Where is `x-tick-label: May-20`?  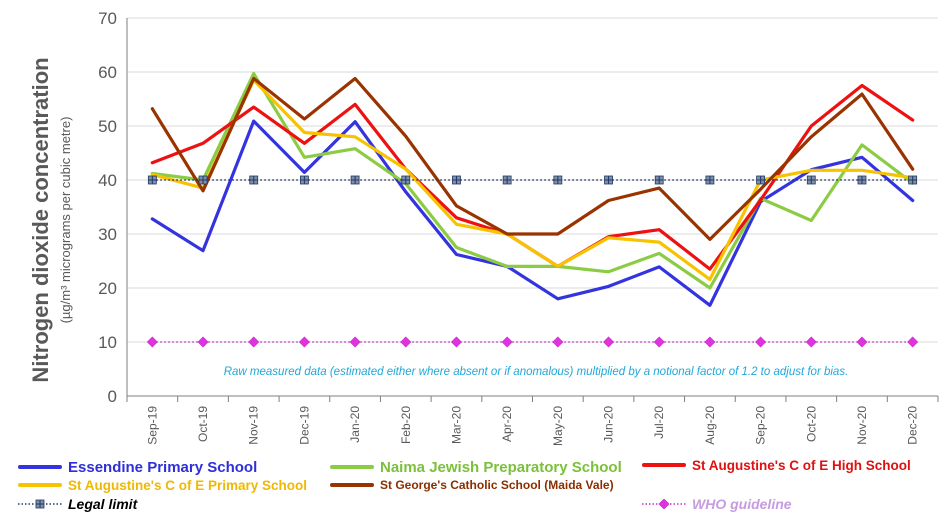
x-tick-label: May-20 is located at coordinates (558, 426).